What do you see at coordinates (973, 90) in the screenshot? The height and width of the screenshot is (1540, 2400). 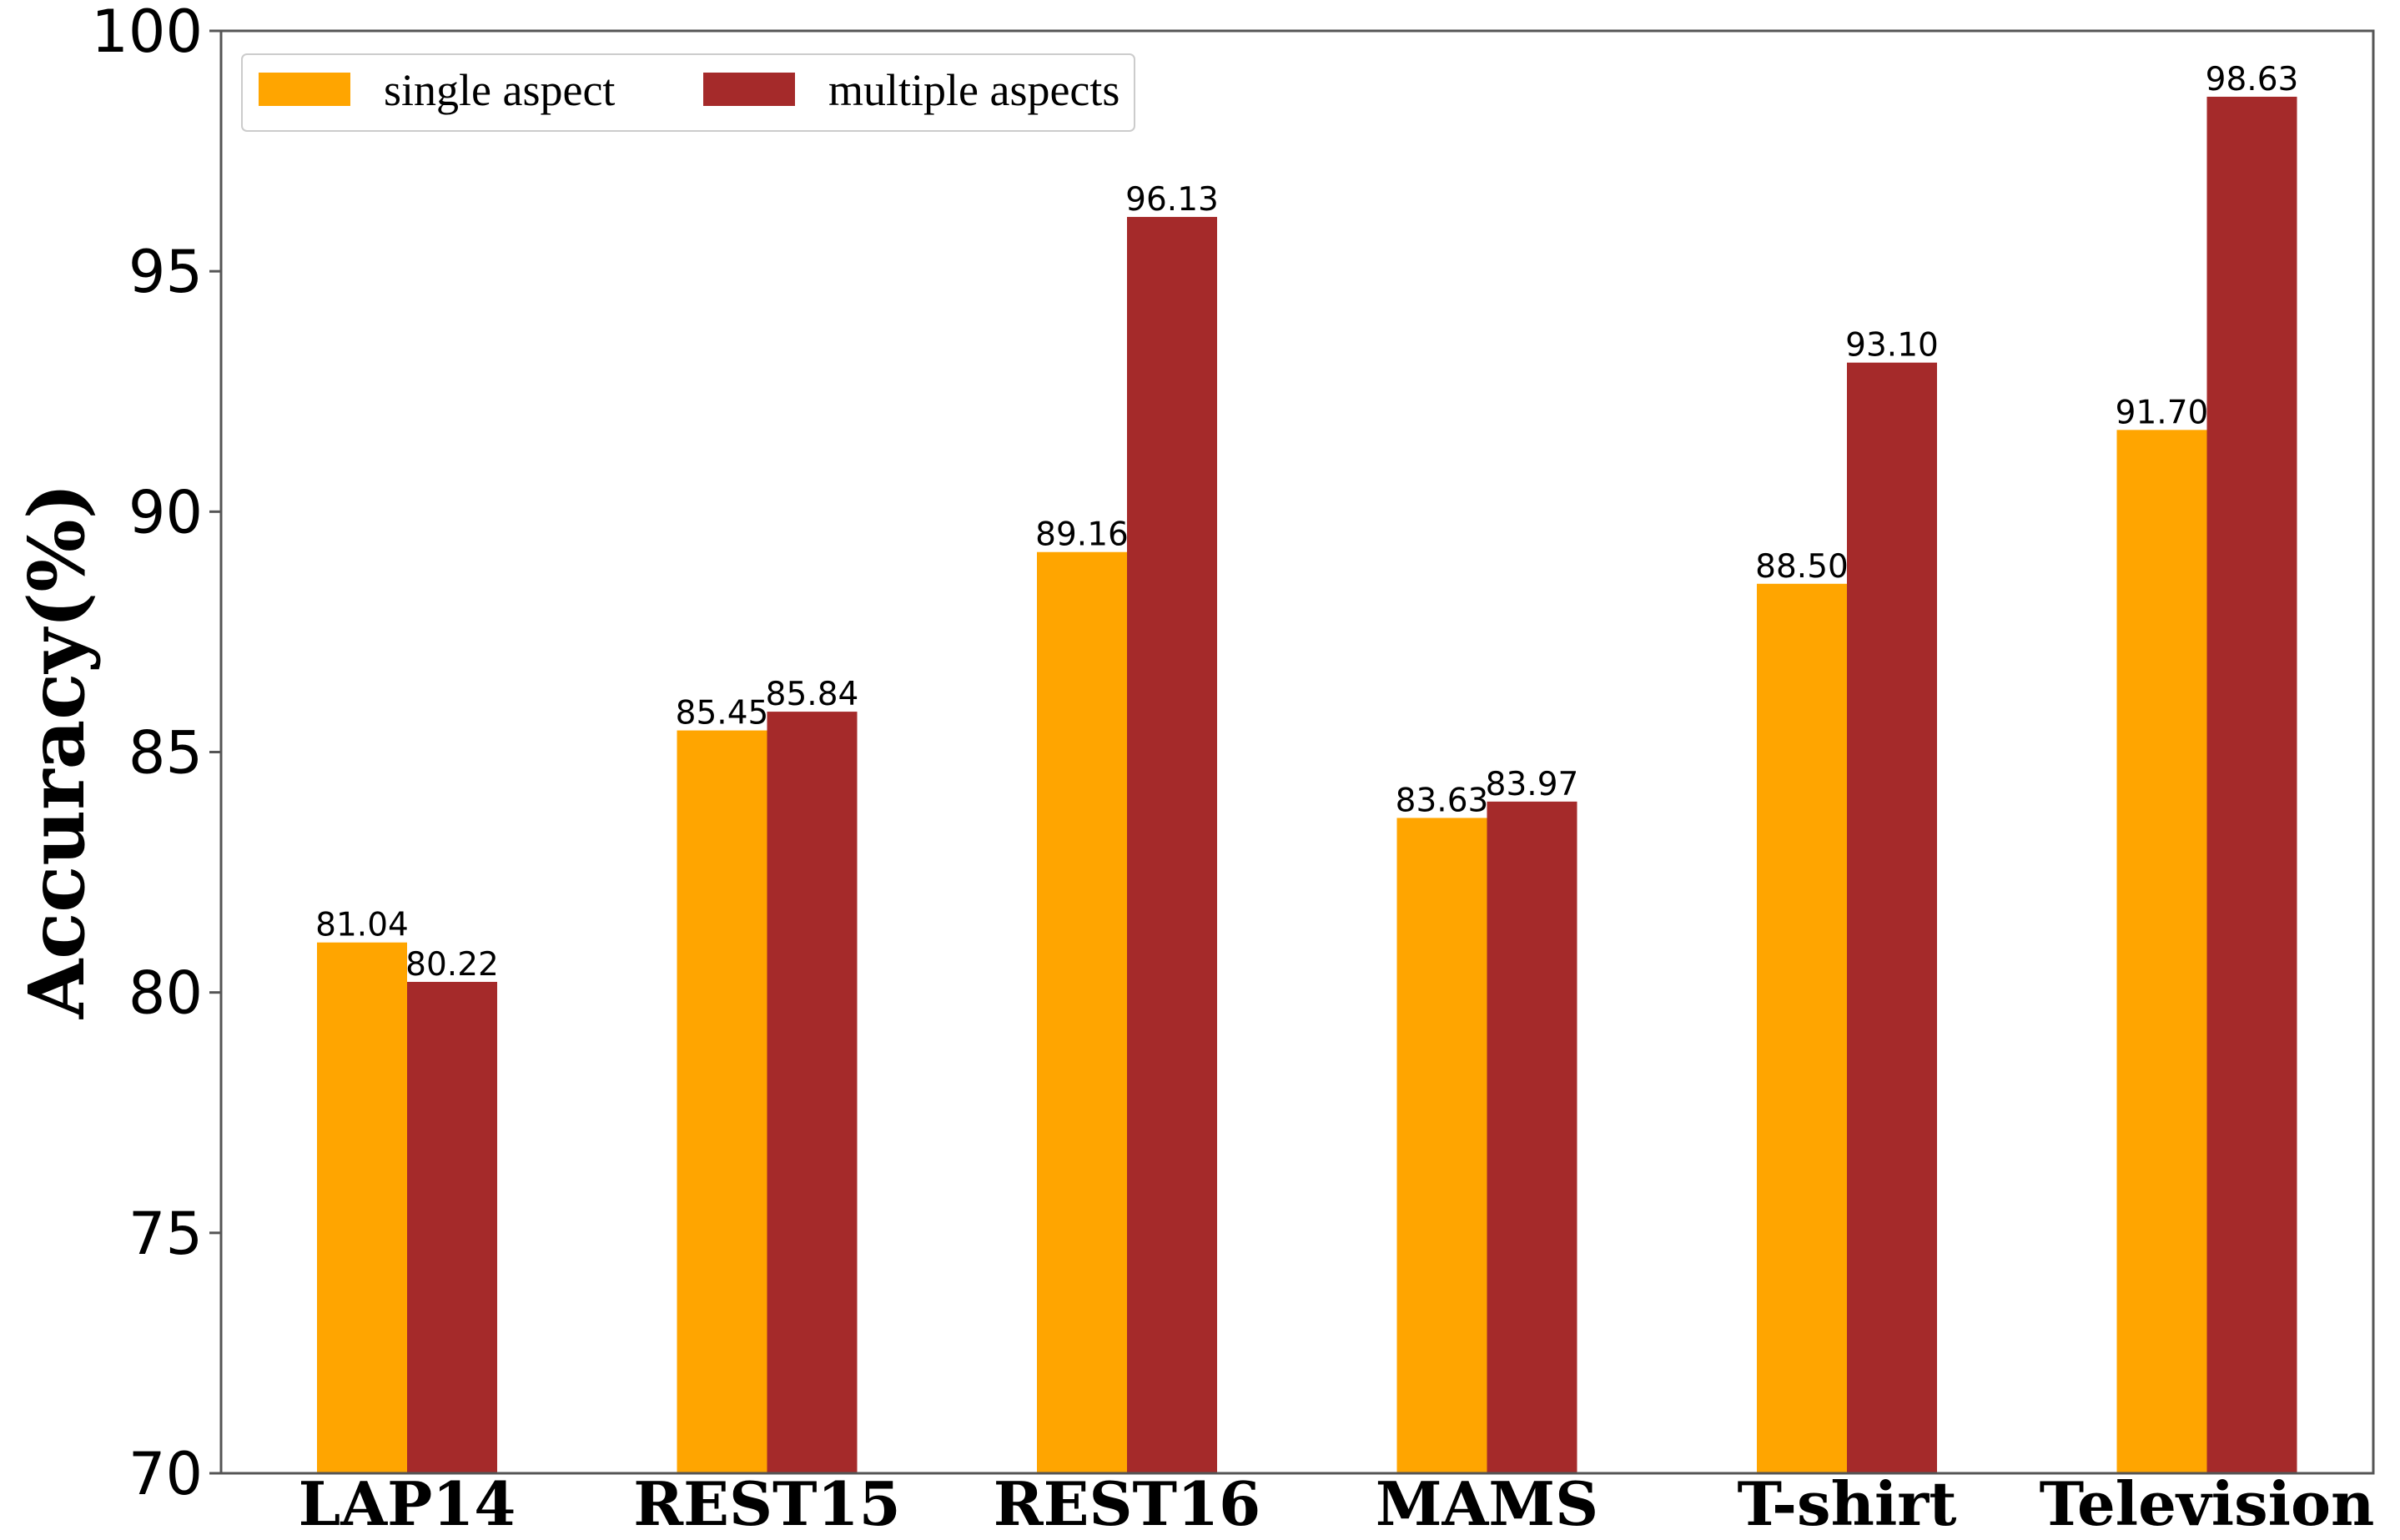 I see `legend-label-multiple-aspects: multiple aspects` at bounding box center [973, 90].